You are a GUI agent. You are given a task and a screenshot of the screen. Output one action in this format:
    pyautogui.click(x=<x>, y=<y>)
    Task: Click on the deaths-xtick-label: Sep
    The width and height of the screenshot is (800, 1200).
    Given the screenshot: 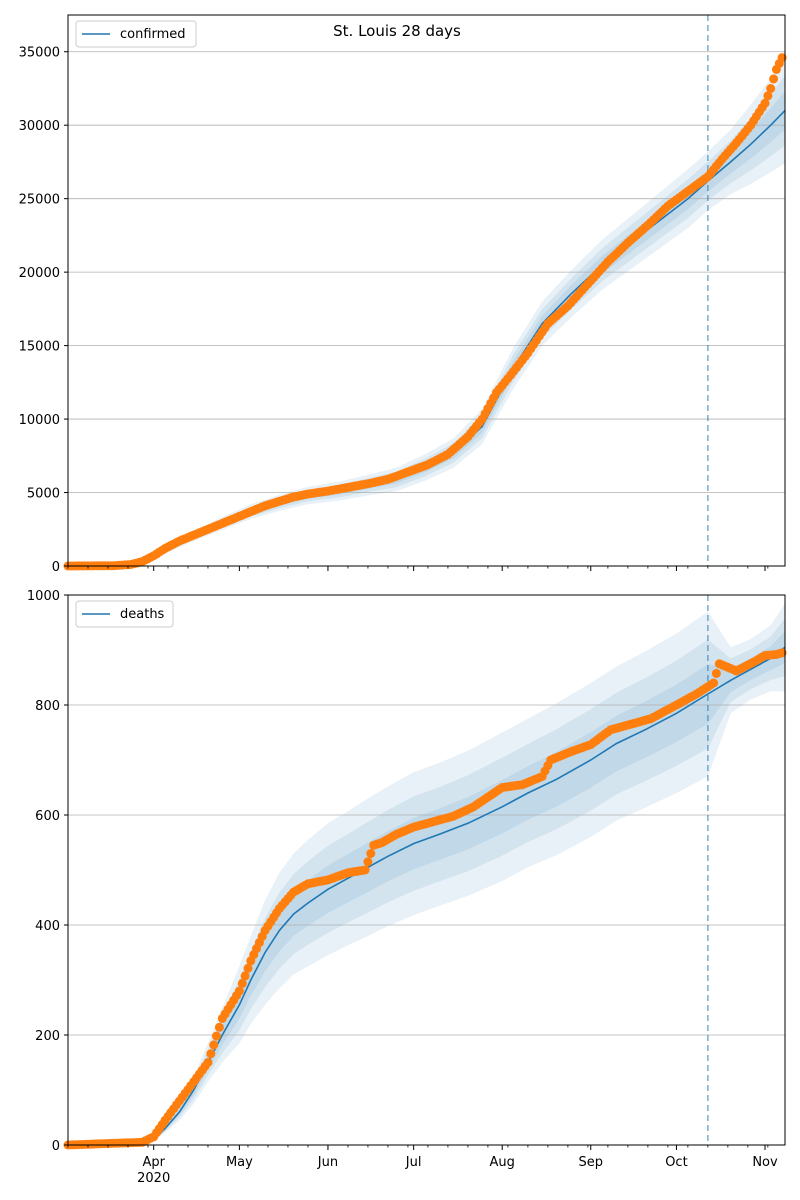 What is the action you would take?
    pyautogui.click(x=590, y=1162)
    